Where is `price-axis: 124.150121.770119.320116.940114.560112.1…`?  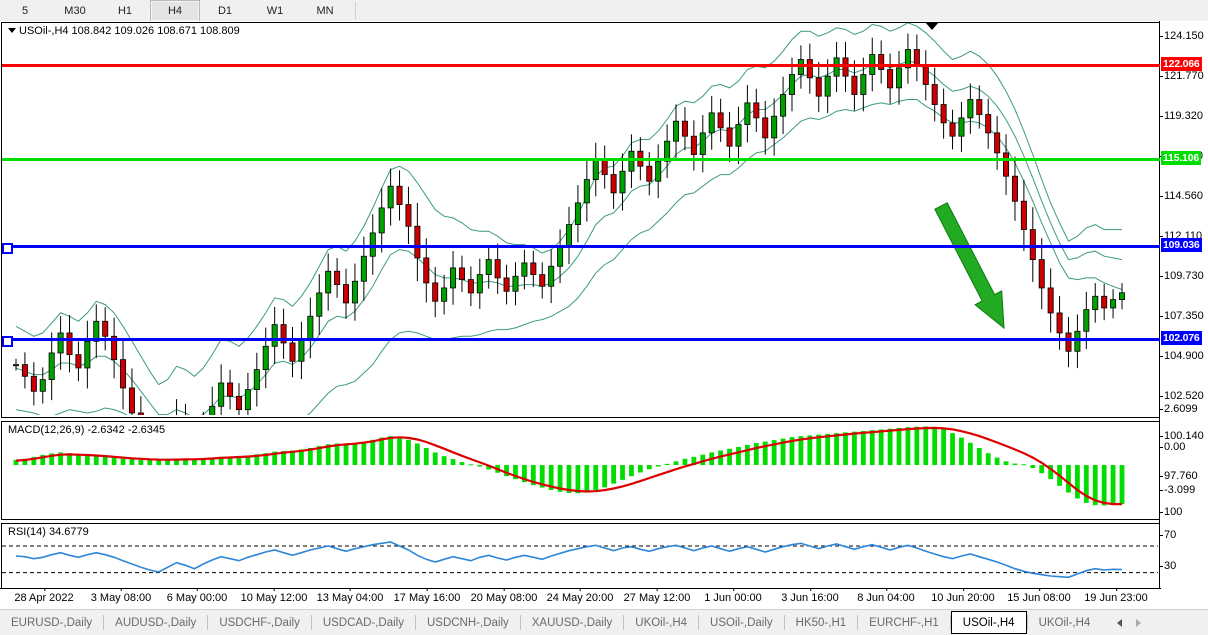 price-axis: 124.150121.770119.320116.940114.560112.1… is located at coordinates (1183, 304).